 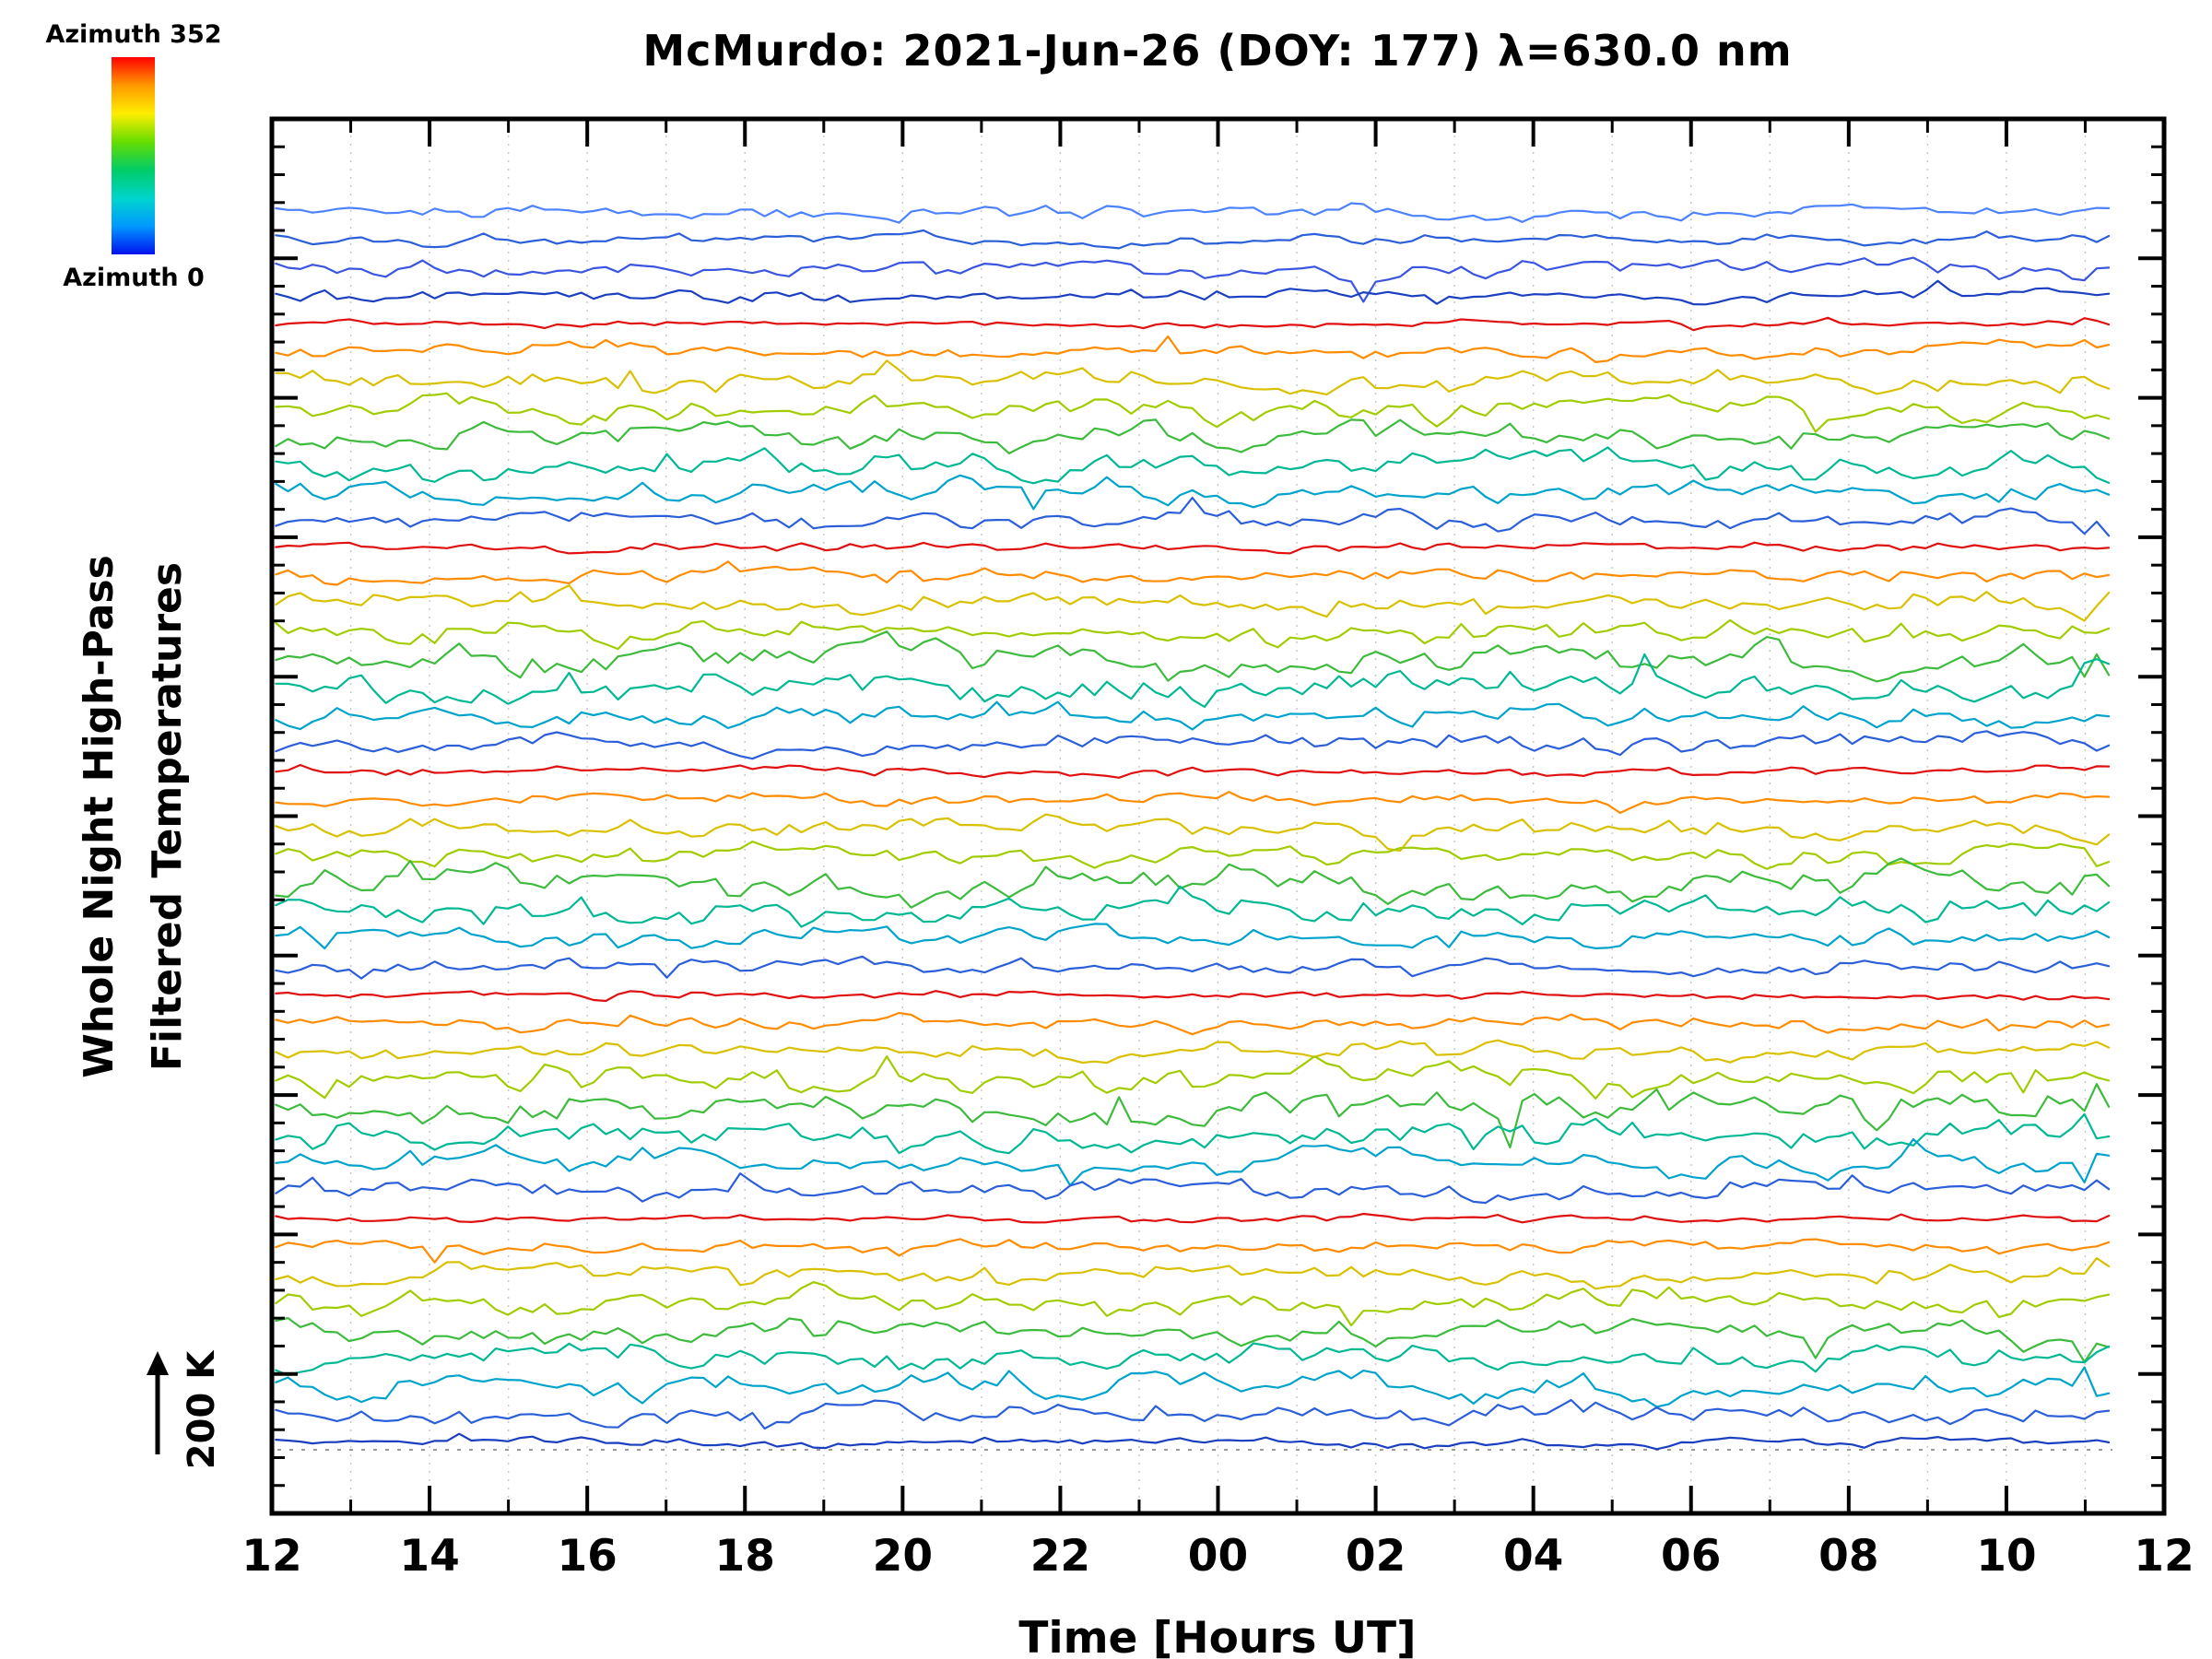 I want to click on x-tick-label: 20, so click(x=903, y=1556).